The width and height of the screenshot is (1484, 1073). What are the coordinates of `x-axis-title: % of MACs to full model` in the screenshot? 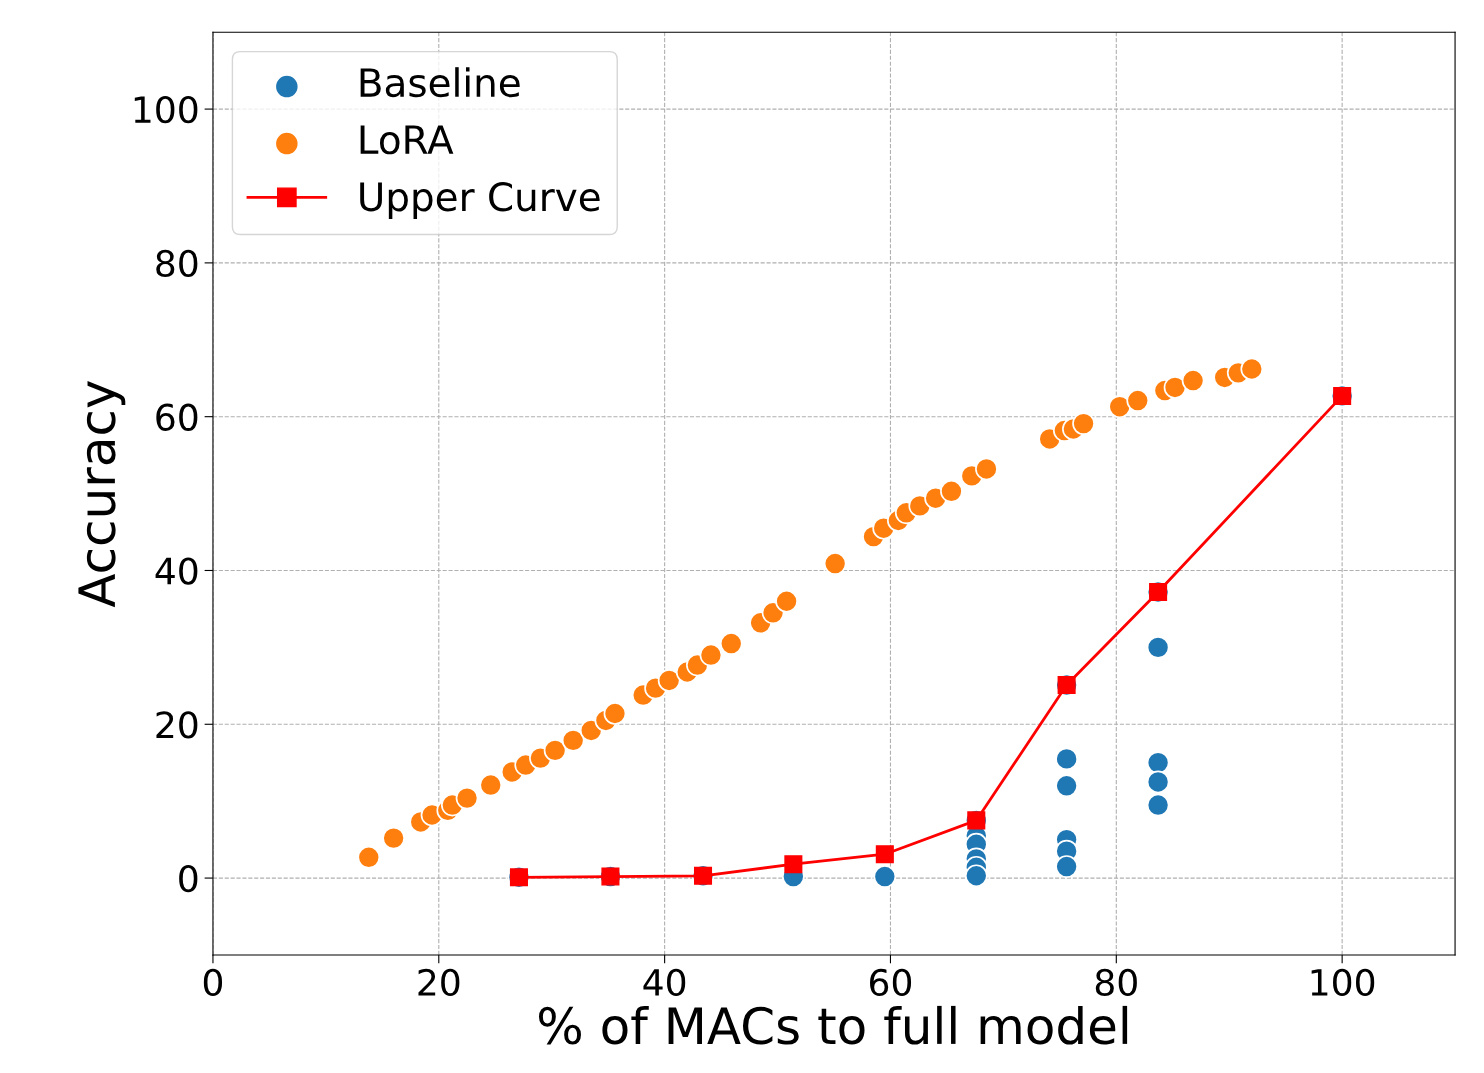 It's located at (833, 1025).